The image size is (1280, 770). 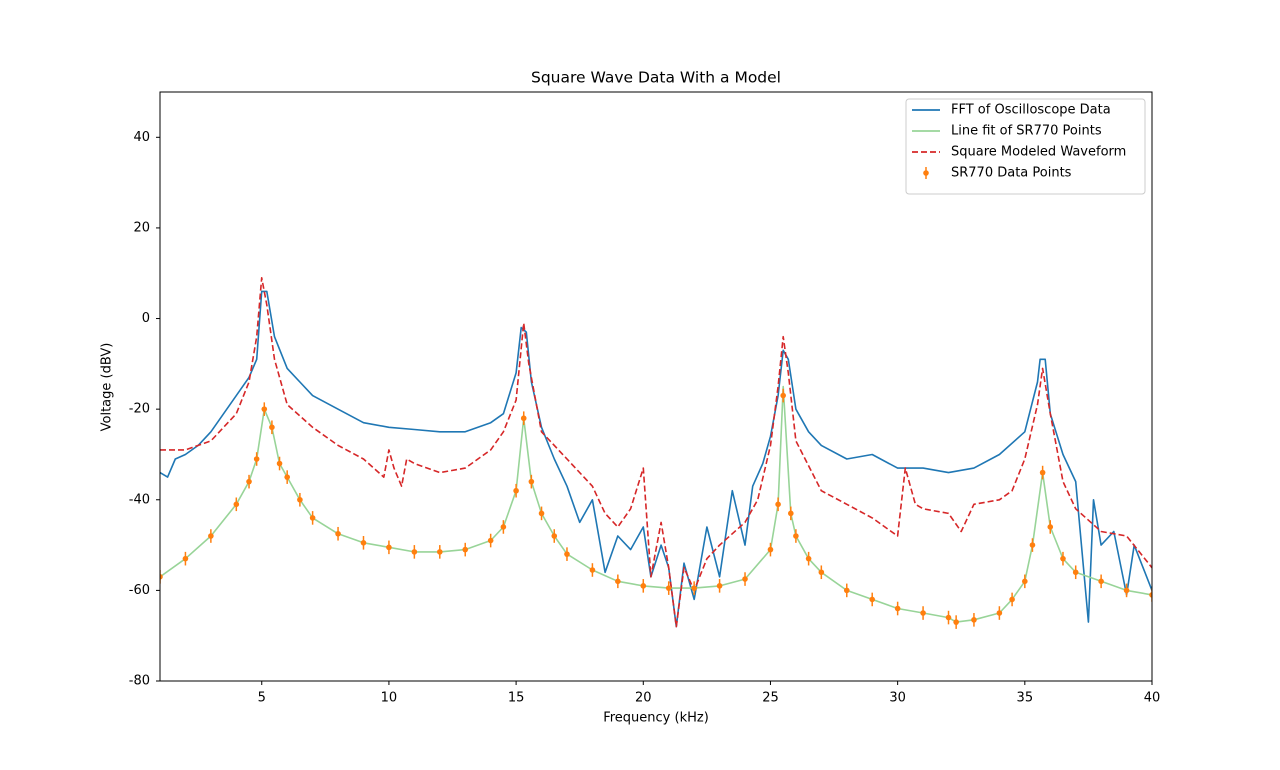 What do you see at coordinates (926, 173) in the screenshot?
I see `legend-swatch` at bounding box center [926, 173].